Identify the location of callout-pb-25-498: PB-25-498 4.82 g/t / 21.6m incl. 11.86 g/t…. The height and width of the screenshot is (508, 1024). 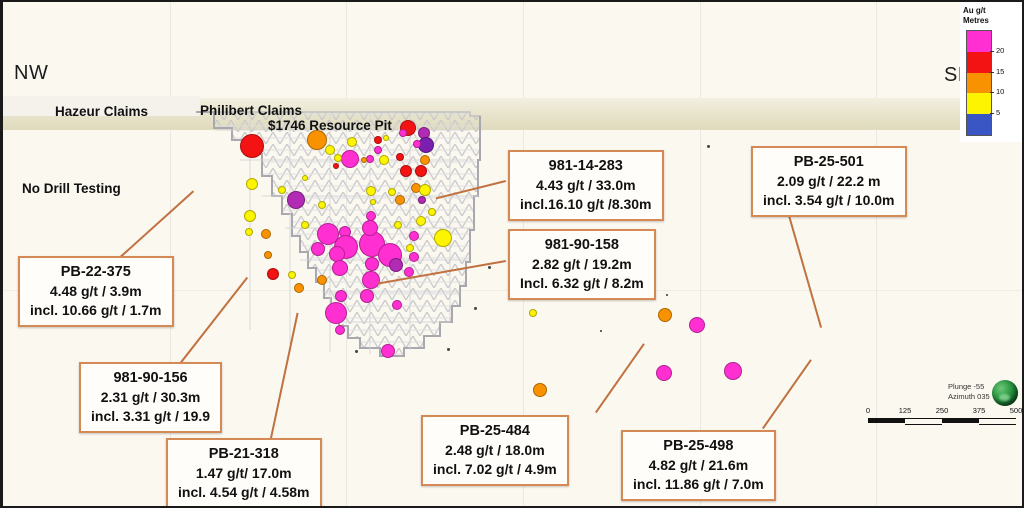
(698, 466).